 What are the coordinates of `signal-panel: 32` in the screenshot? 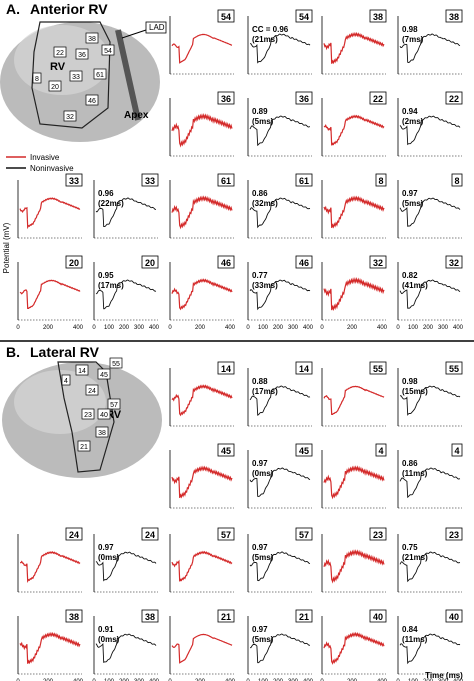 It's located at (354, 288).